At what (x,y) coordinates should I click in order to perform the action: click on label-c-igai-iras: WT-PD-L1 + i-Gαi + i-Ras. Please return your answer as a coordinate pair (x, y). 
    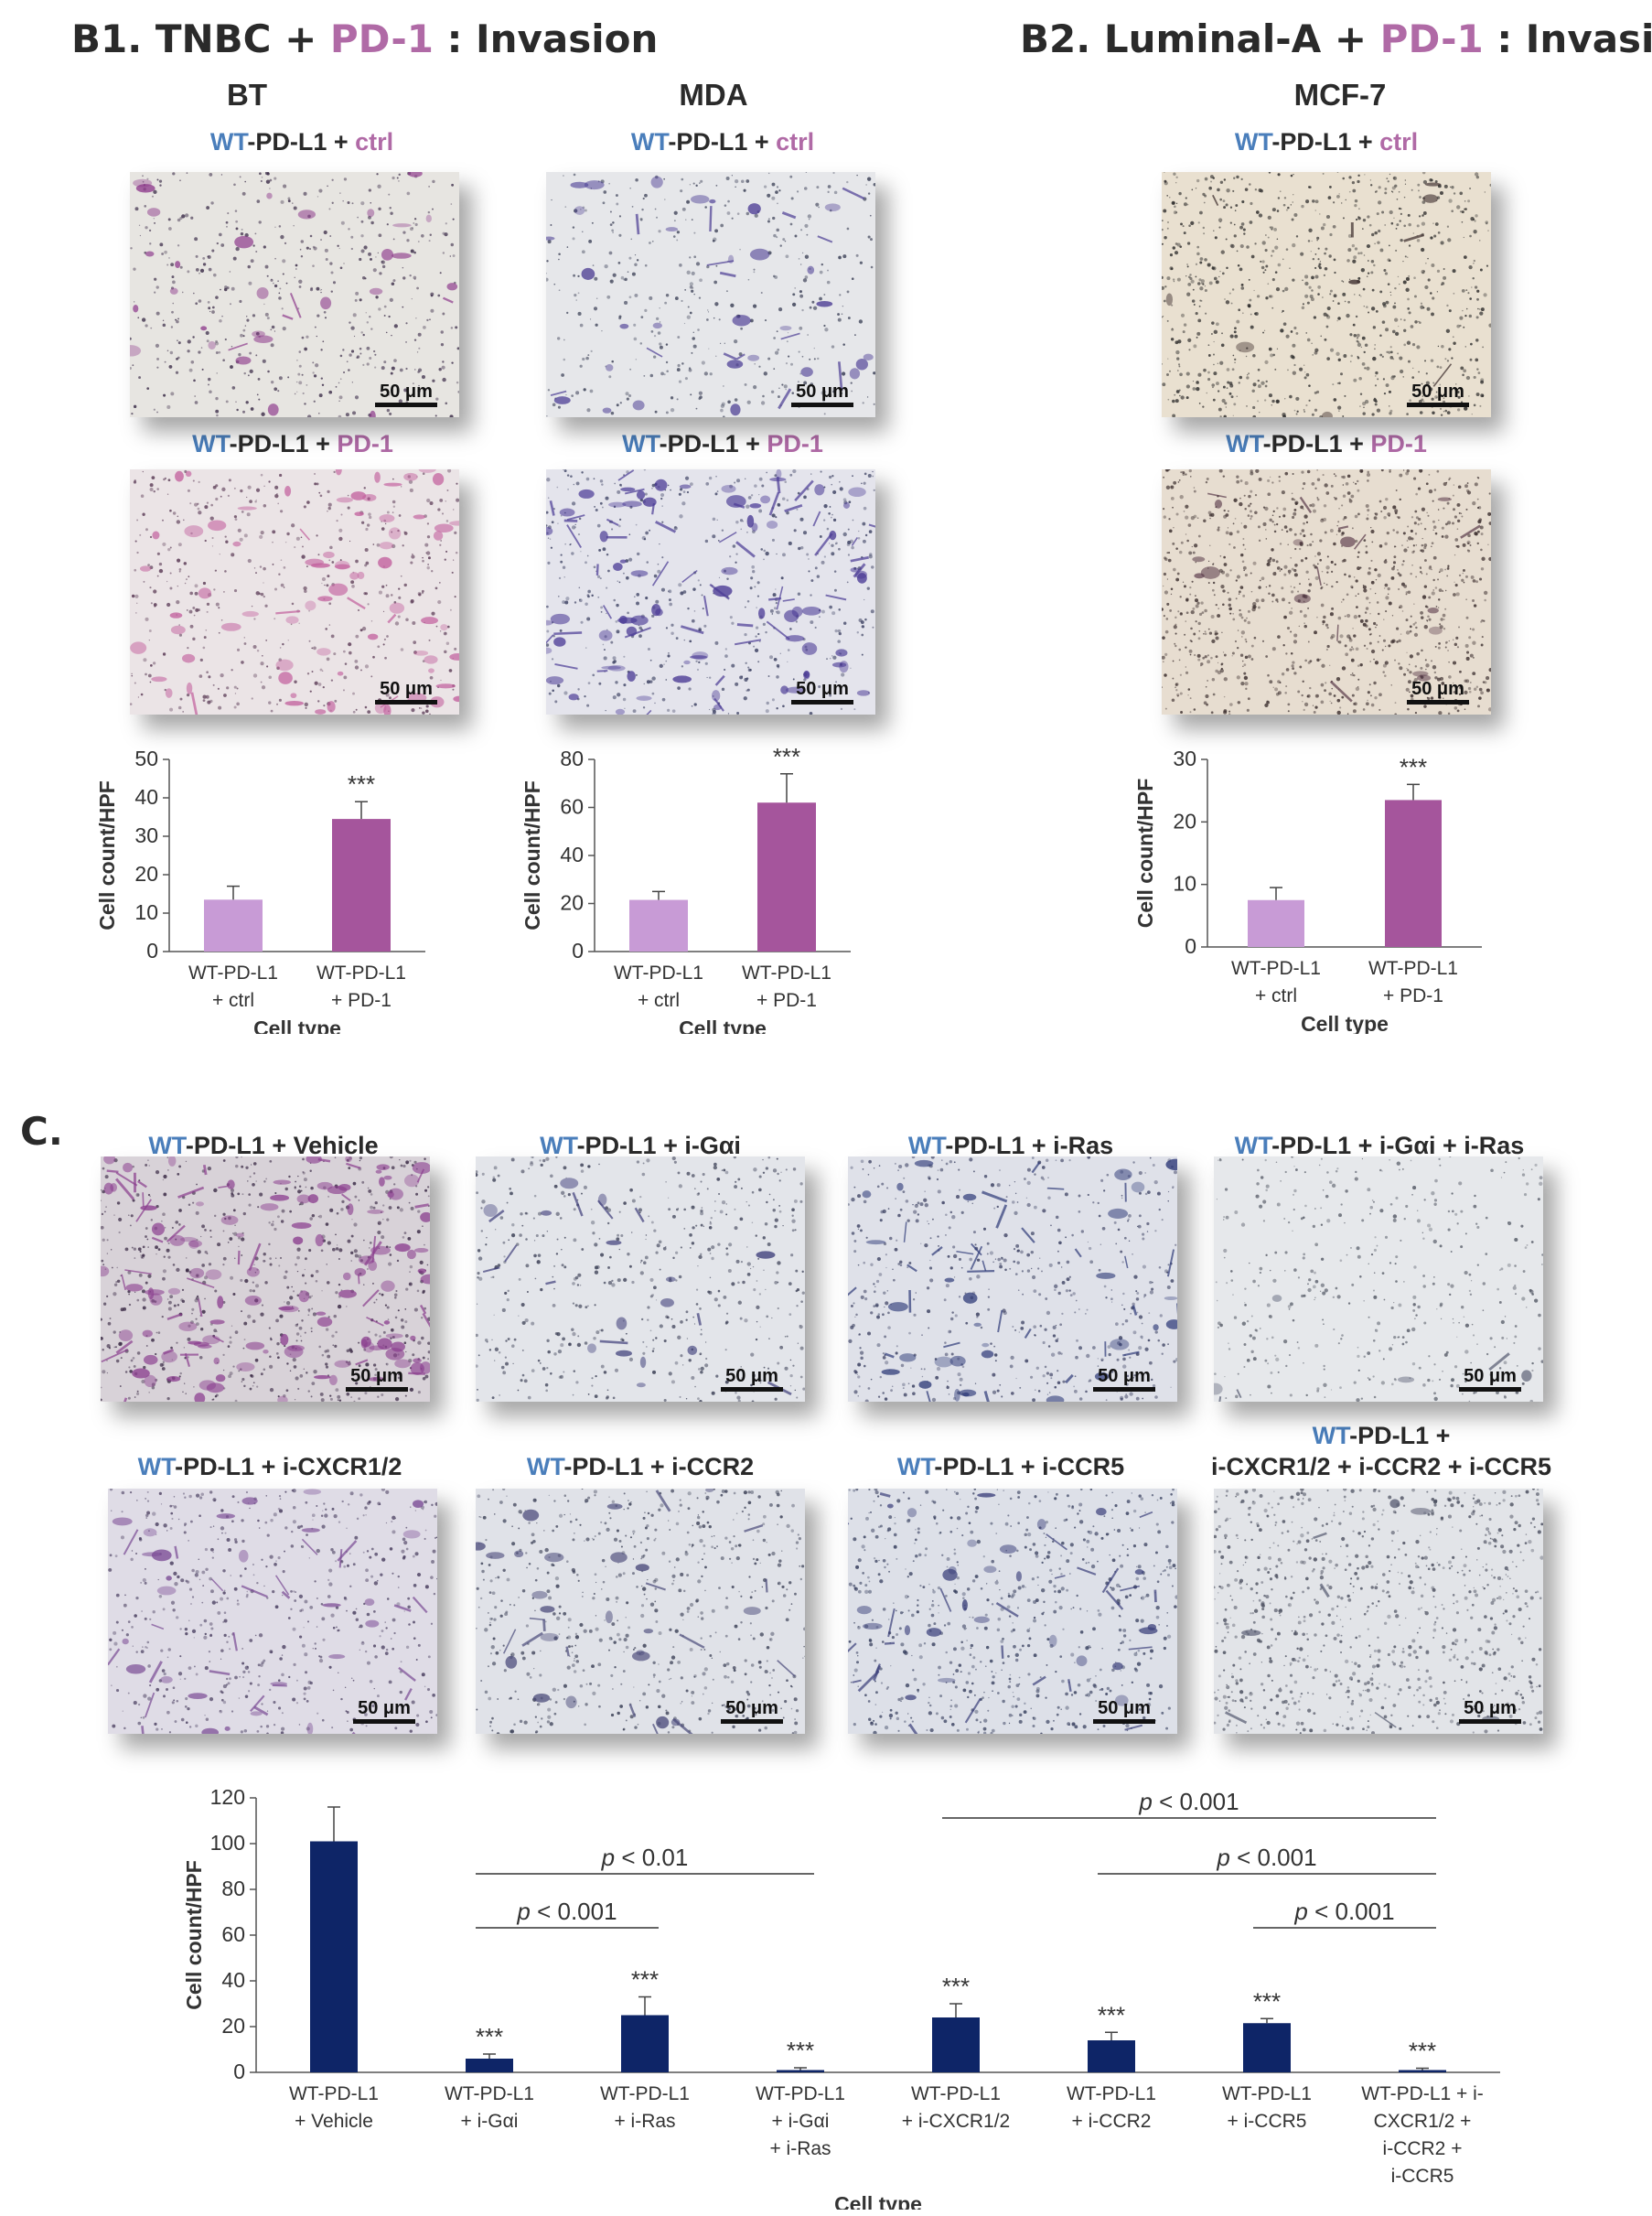
    Looking at the image, I should click on (1379, 1146).